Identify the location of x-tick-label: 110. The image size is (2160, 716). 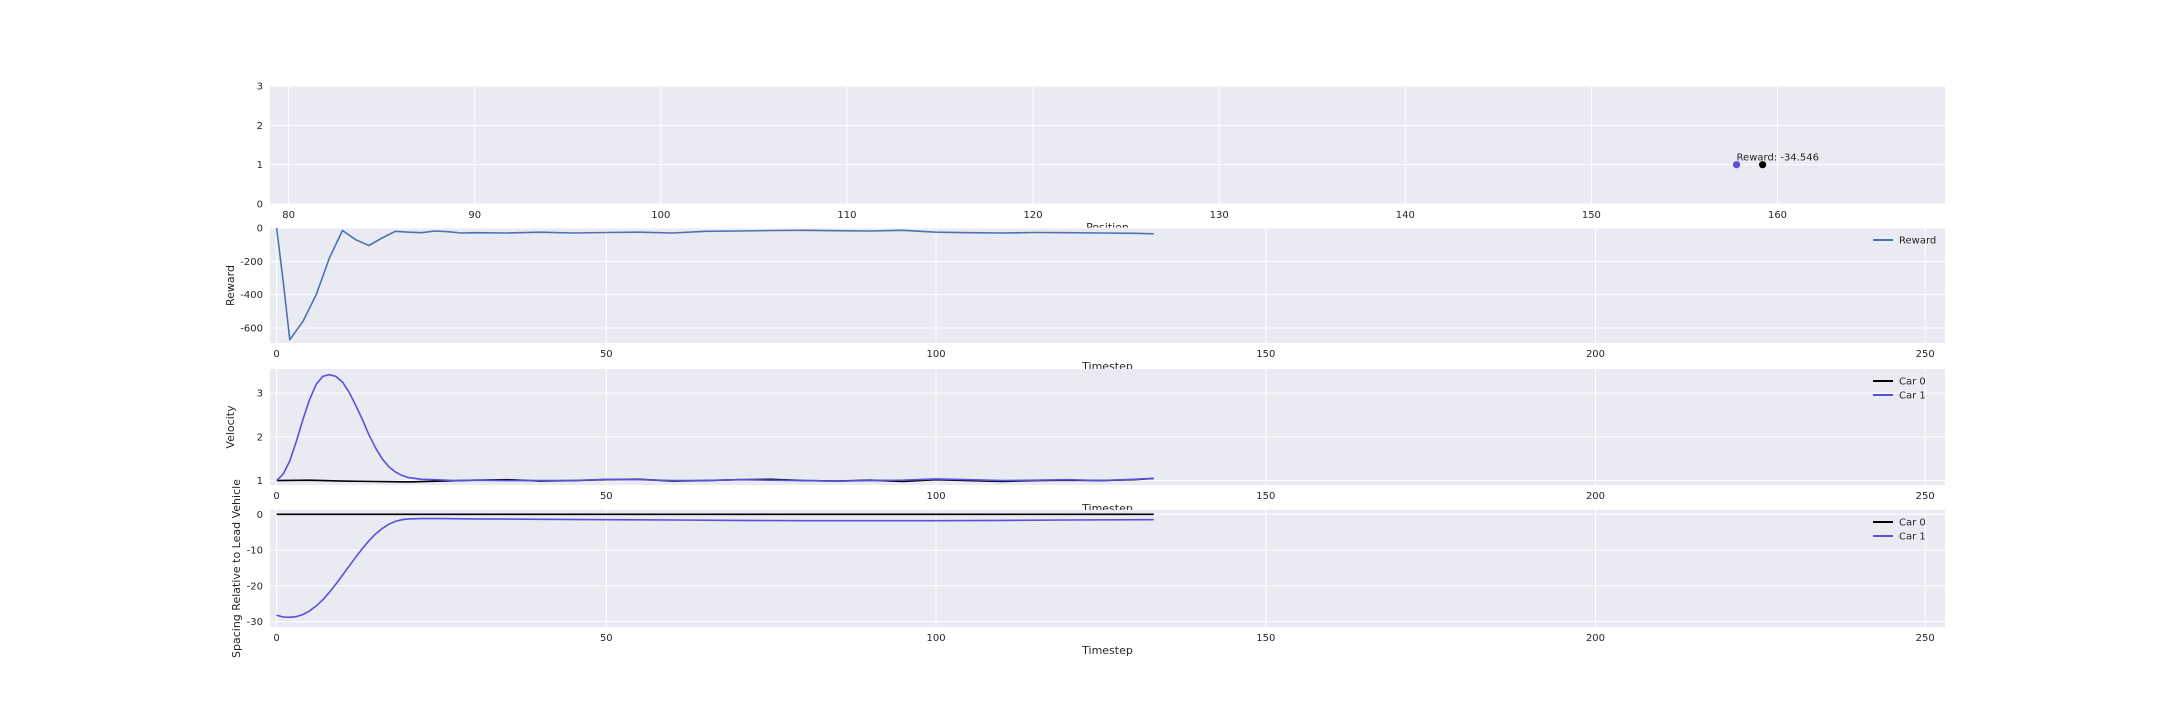
(846, 215).